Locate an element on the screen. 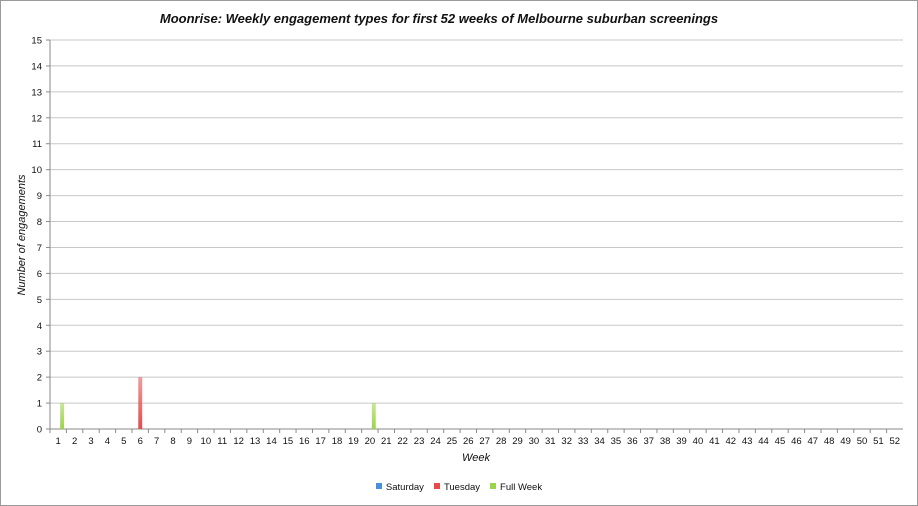 The image size is (918, 506). x-tick-label: 15 is located at coordinates (288, 441).